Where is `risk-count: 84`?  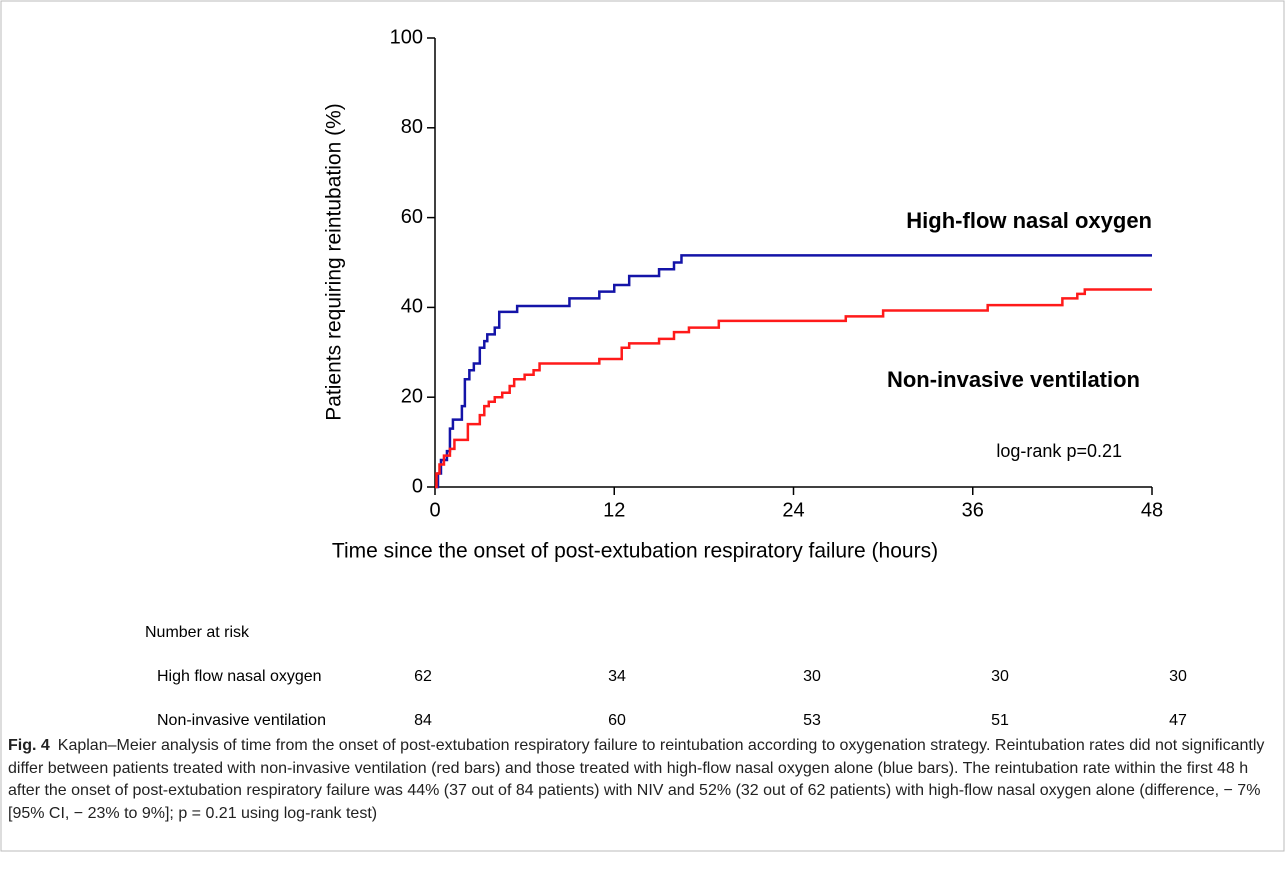
risk-count: 84 is located at coordinates (423, 720).